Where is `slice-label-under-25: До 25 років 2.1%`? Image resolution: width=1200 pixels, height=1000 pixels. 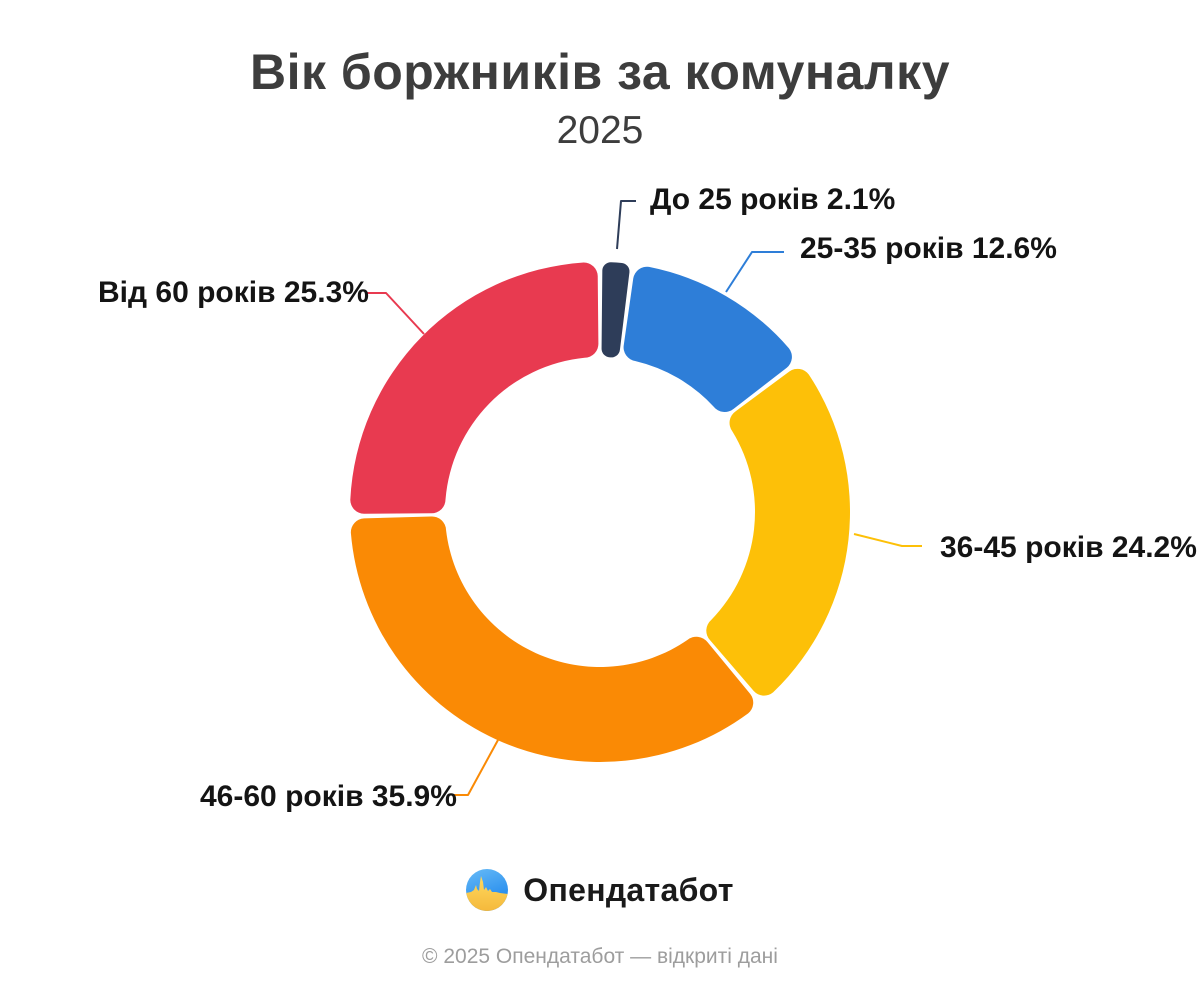 slice-label-under-25: До 25 років 2.1% is located at coordinates (773, 199).